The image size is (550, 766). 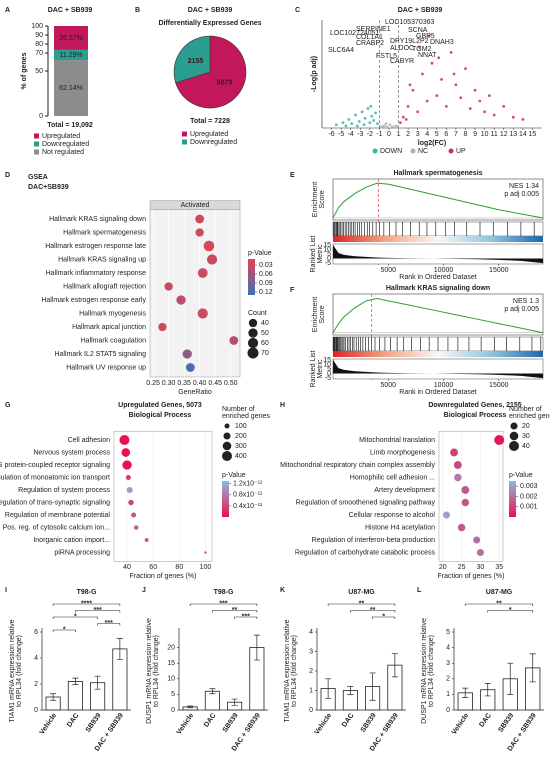 What do you see at coordinates (104, 286) in the screenshot?
I see `category-label: Hallmark allograft rejection` at bounding box center [104, 286].